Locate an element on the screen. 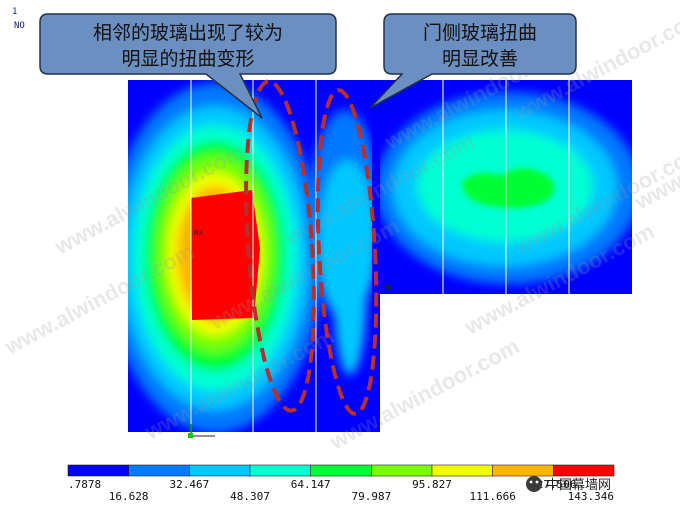 This screenshot has width=680, height=514. legend-color-bar is located at coordinates (341, 470).